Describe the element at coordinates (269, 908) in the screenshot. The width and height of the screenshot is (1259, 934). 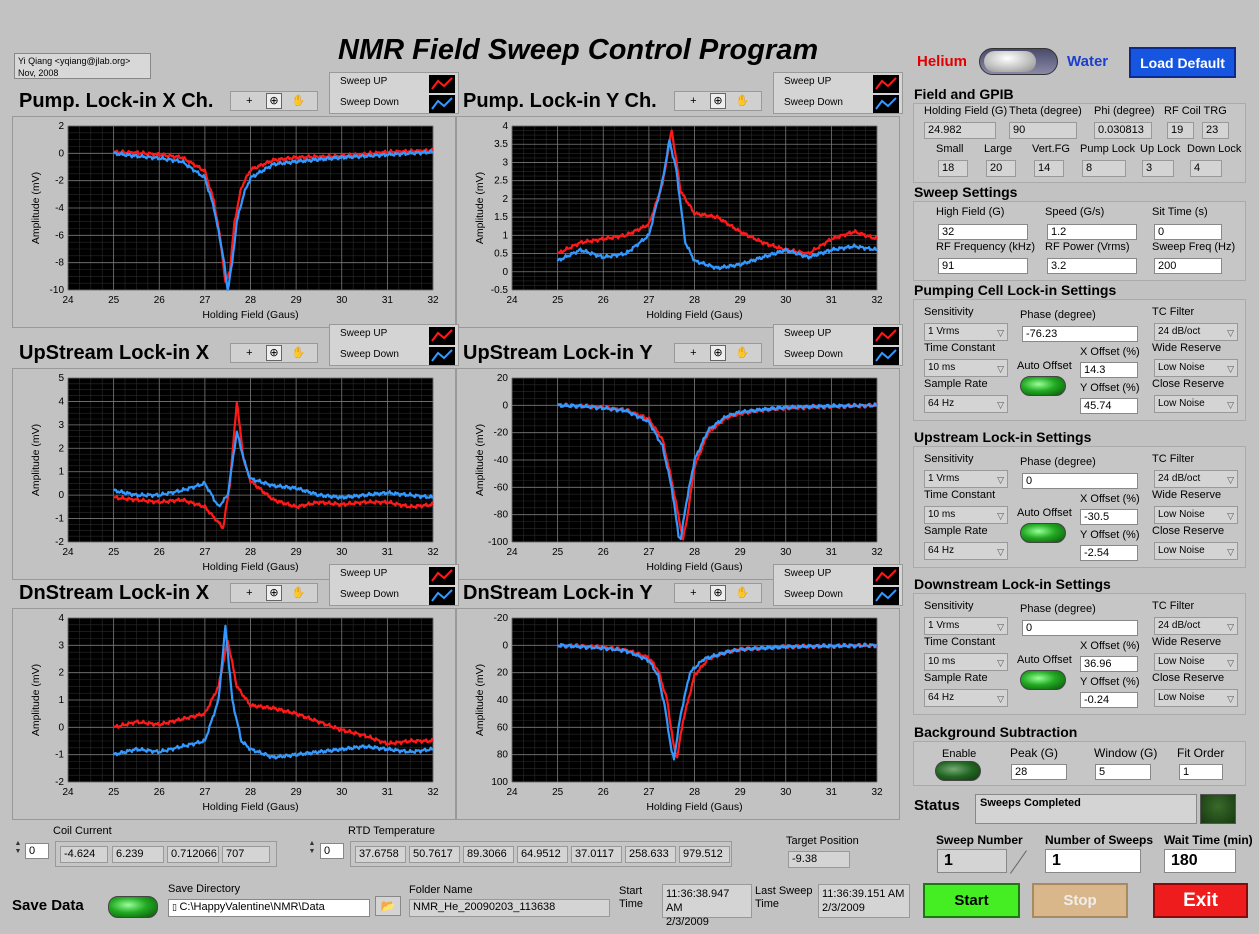
I see `save-directory-input: ▯ C:\HappyValentine\NMR\Data` at that location.